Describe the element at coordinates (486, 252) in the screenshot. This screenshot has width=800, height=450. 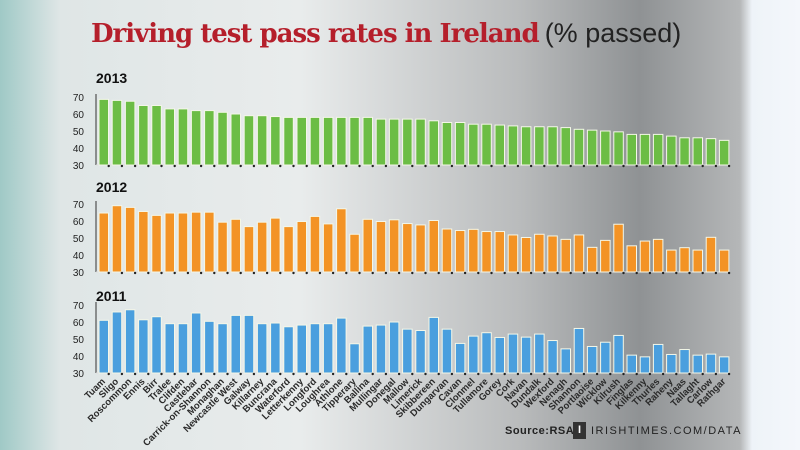
I see `bar-2012-Tullamore` at that location.